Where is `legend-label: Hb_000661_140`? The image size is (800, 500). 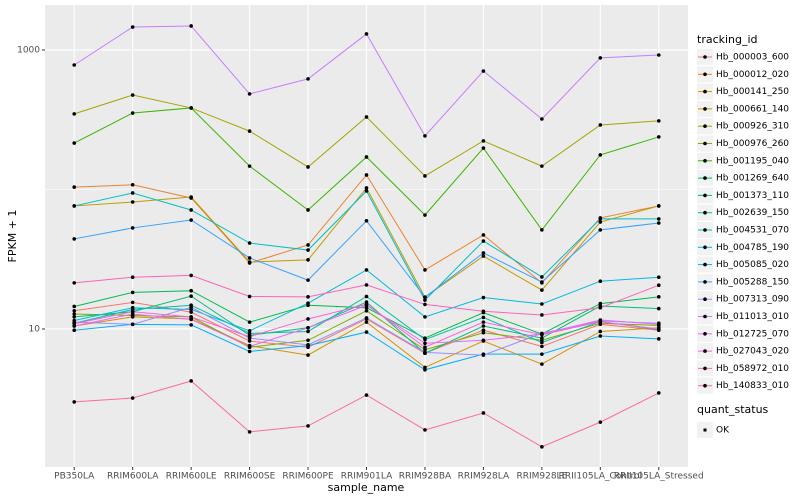 legend-label: Hb_000661_140 is located at coordinates (752, 109).